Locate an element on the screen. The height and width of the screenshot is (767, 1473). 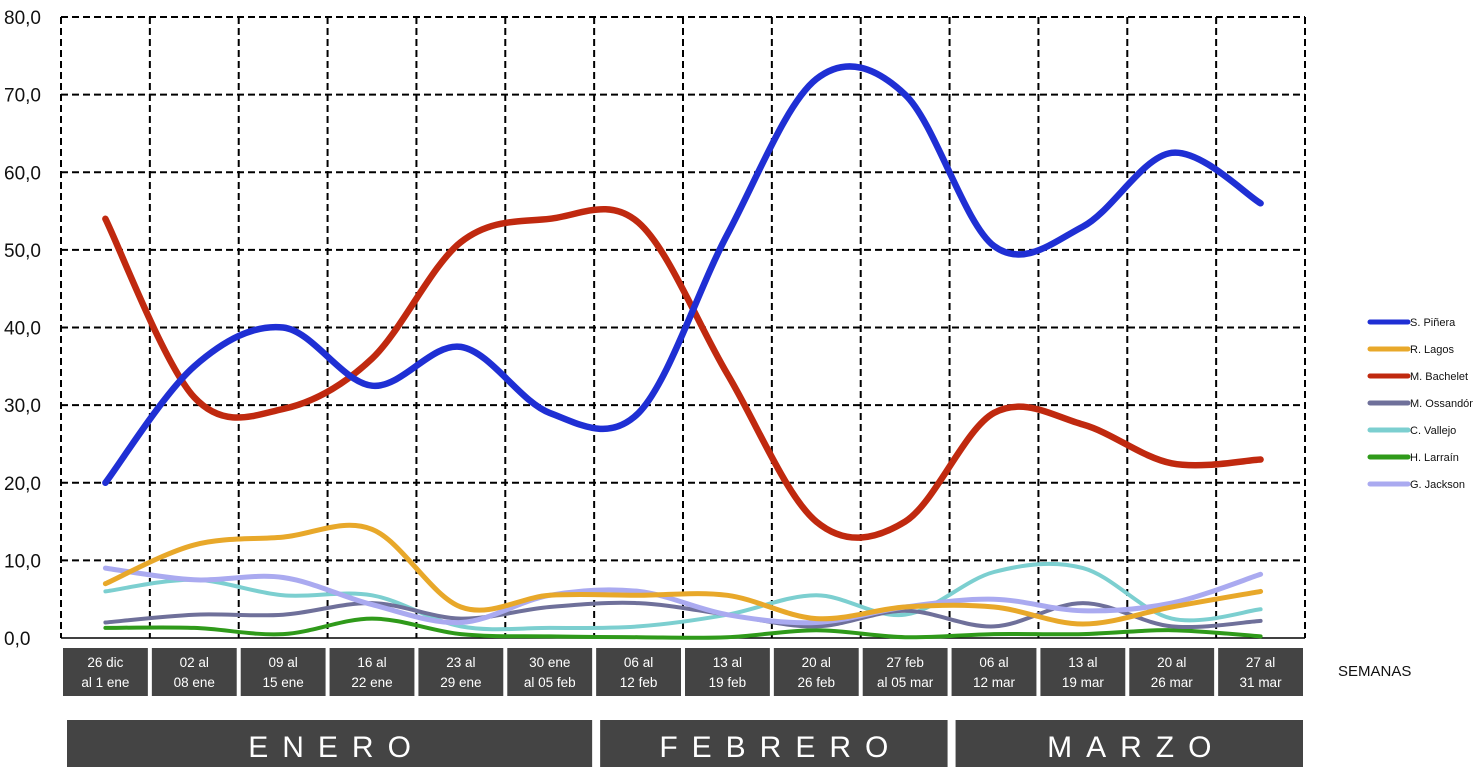
category-label: 30 ene is located at coordinates (549, 662).